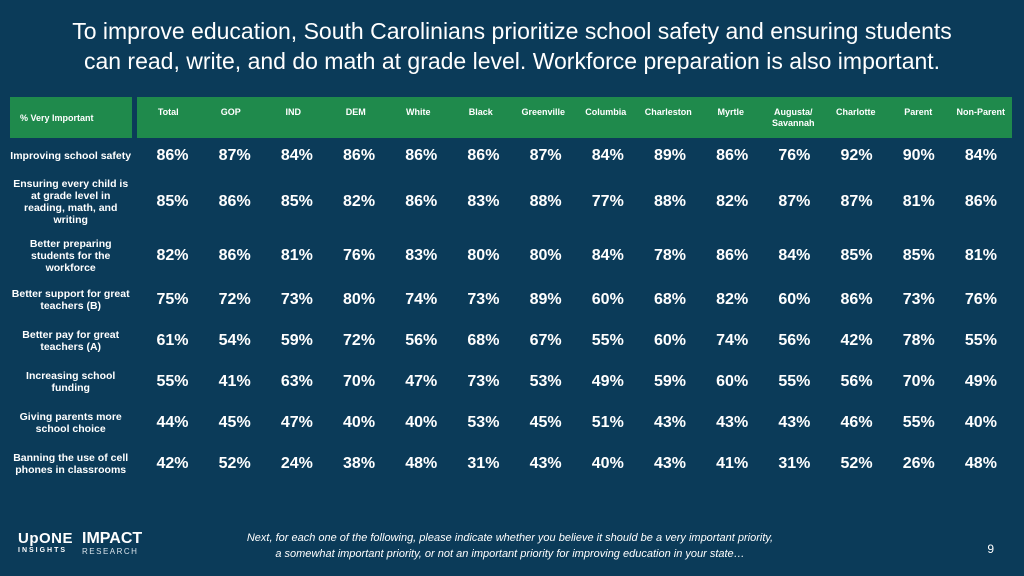 The image size is (1024, 576). I want to click on upone-logo-text: UpONE, so click(45, 538).